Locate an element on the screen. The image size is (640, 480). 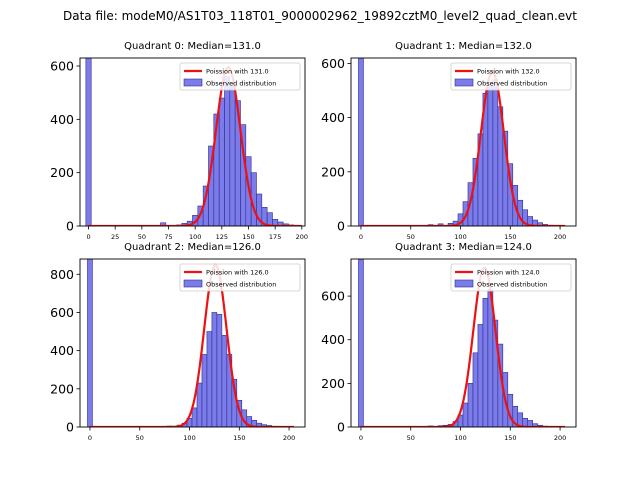
y-tick-label: 800 is located at coordinates (62, 274).